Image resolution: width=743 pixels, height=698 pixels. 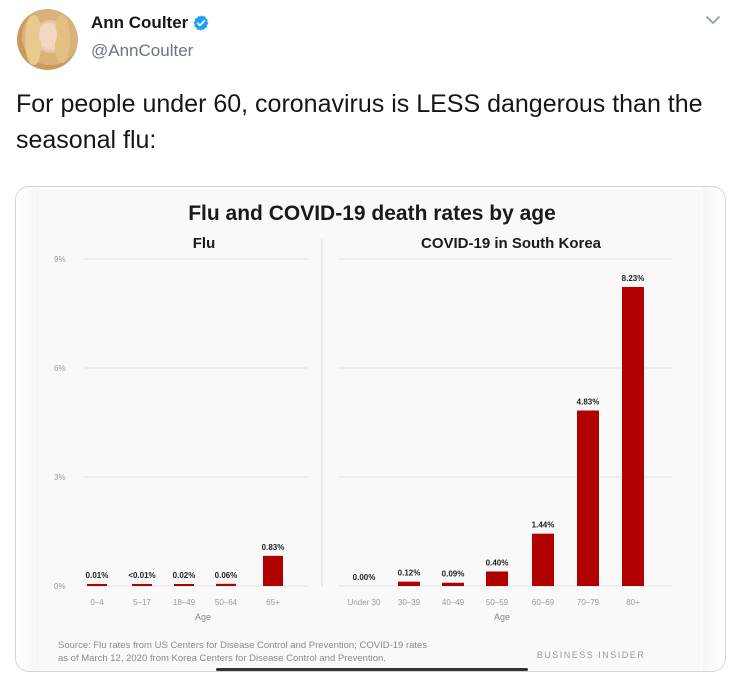 I want to click on data-label: 0.01%, so click(x=97, y=575).